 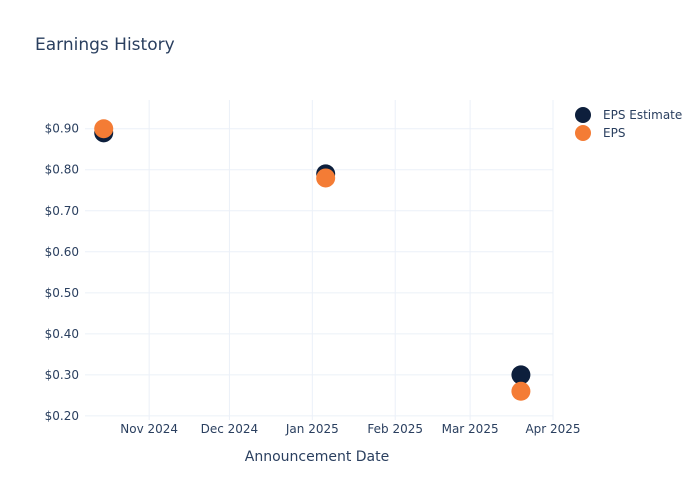 What do you see at coordinates (470, 429) in the screenshot?
I see `x-tick-label: Mar 2025` at bounding box center [470, 429].